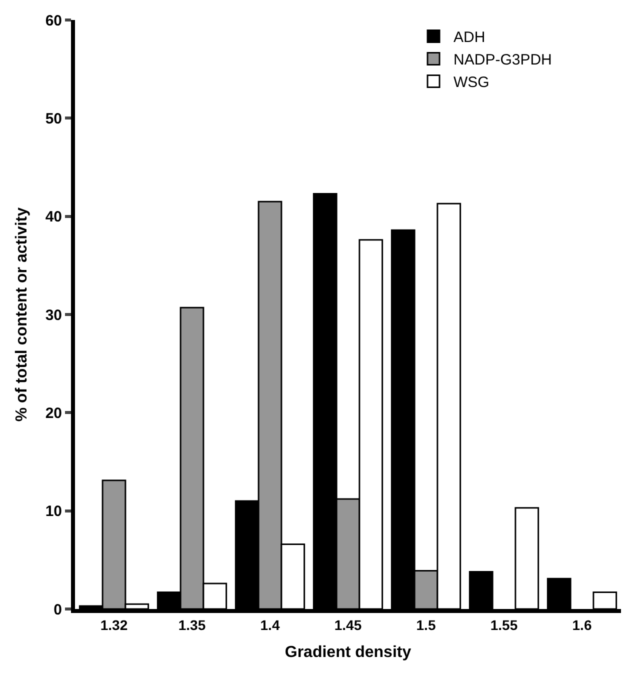  What do you see at coordinates (270, 624) in the screenshot?
I see `x-tick-label: 1.4` at bounding box center [270, 624].